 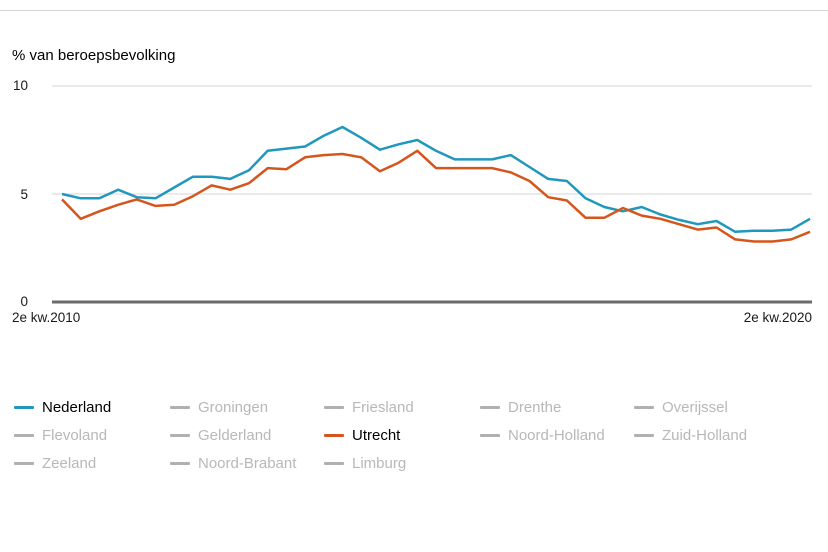 I want to click on legend-swatch-utrecht, so click(x=334, y=435).